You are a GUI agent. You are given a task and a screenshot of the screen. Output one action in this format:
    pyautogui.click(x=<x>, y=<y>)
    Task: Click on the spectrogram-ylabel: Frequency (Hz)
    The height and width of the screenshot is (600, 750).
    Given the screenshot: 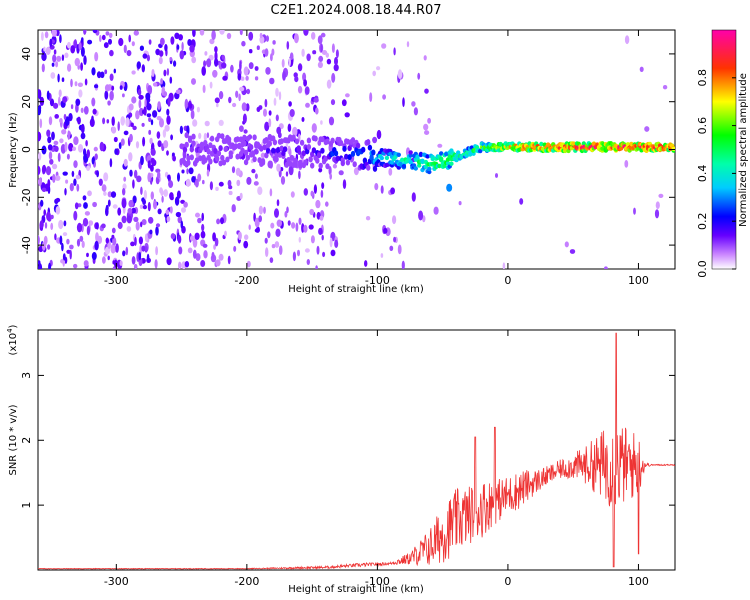 What is the action you would take?
    pyautogui.click(x=13, y=150)
    